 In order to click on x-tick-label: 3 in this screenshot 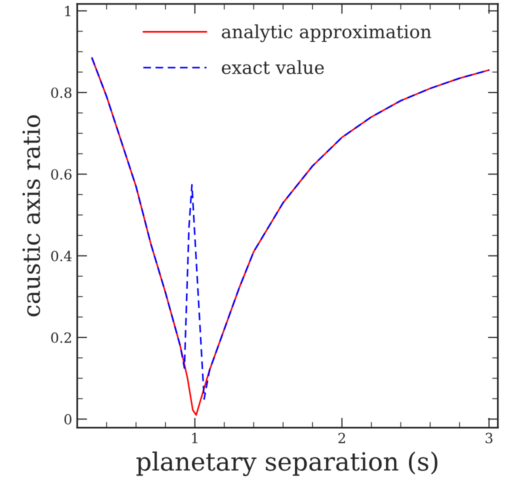, I will do `click(489, 438)`.